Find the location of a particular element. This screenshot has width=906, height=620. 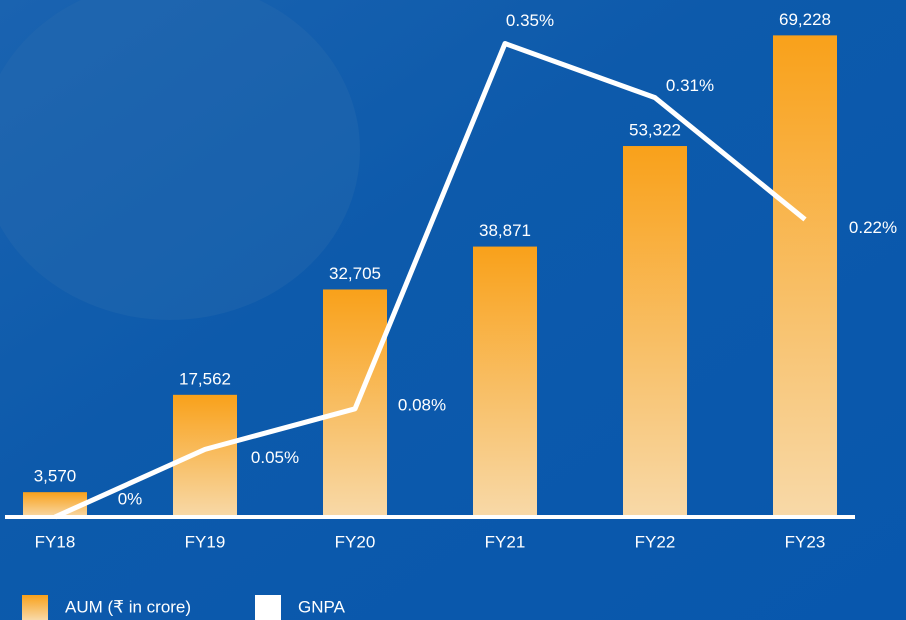

line-value-label: 0.08% is located at coordinates (422, 404).